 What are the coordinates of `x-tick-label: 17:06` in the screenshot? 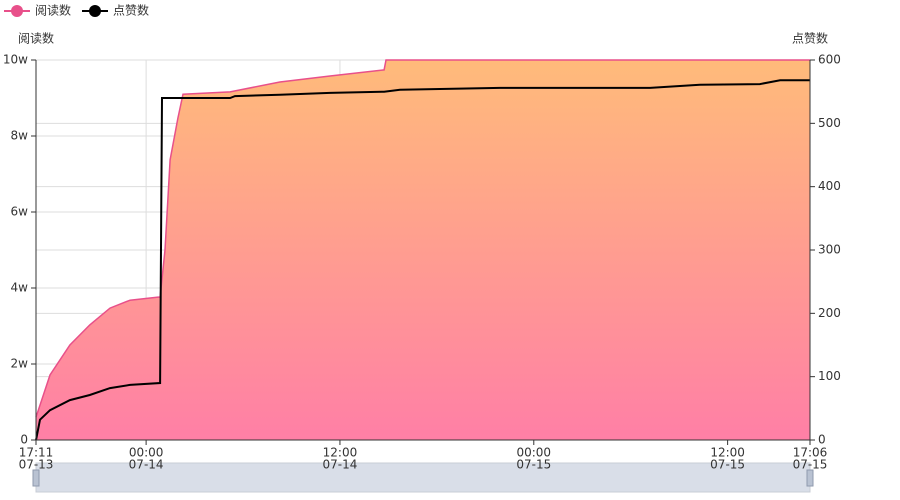 It's located at (810, 453).